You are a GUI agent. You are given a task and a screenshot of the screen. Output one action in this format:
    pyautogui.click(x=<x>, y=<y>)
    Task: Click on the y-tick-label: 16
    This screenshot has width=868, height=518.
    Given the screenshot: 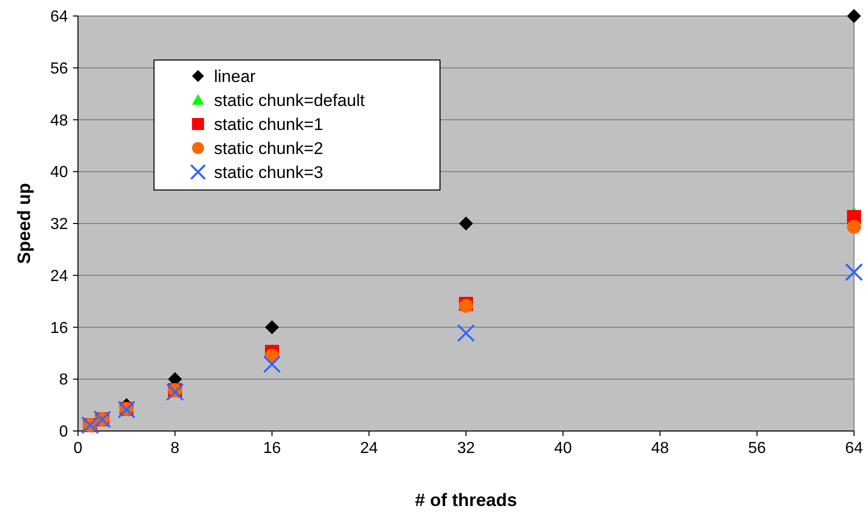 What is the action you would take?
    pyautogui.click(x=59, y=328)
    